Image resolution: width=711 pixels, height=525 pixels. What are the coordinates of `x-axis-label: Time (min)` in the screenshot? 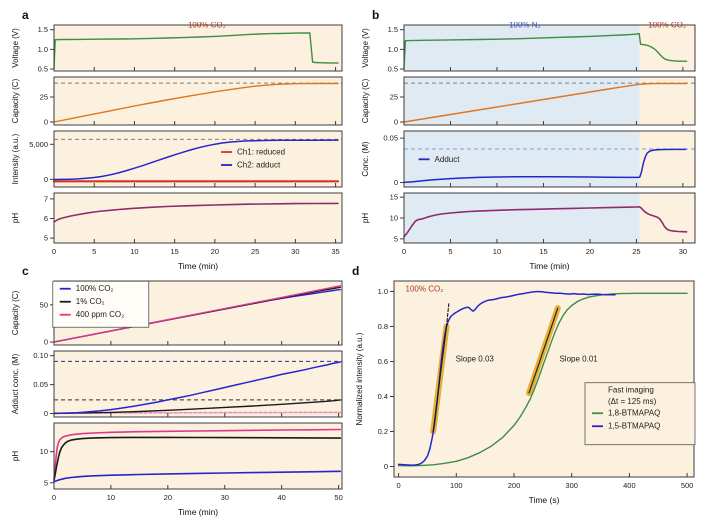 It's located at (198, 512).